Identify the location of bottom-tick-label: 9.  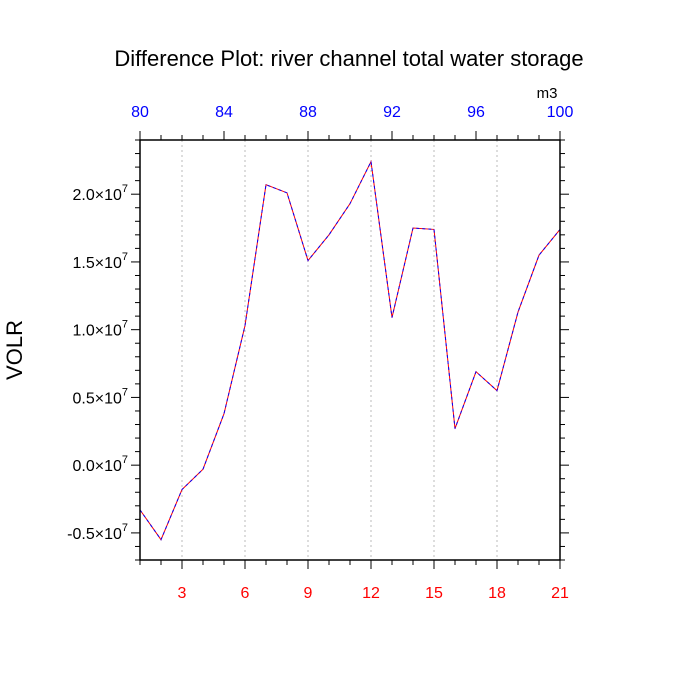
(308, 593).